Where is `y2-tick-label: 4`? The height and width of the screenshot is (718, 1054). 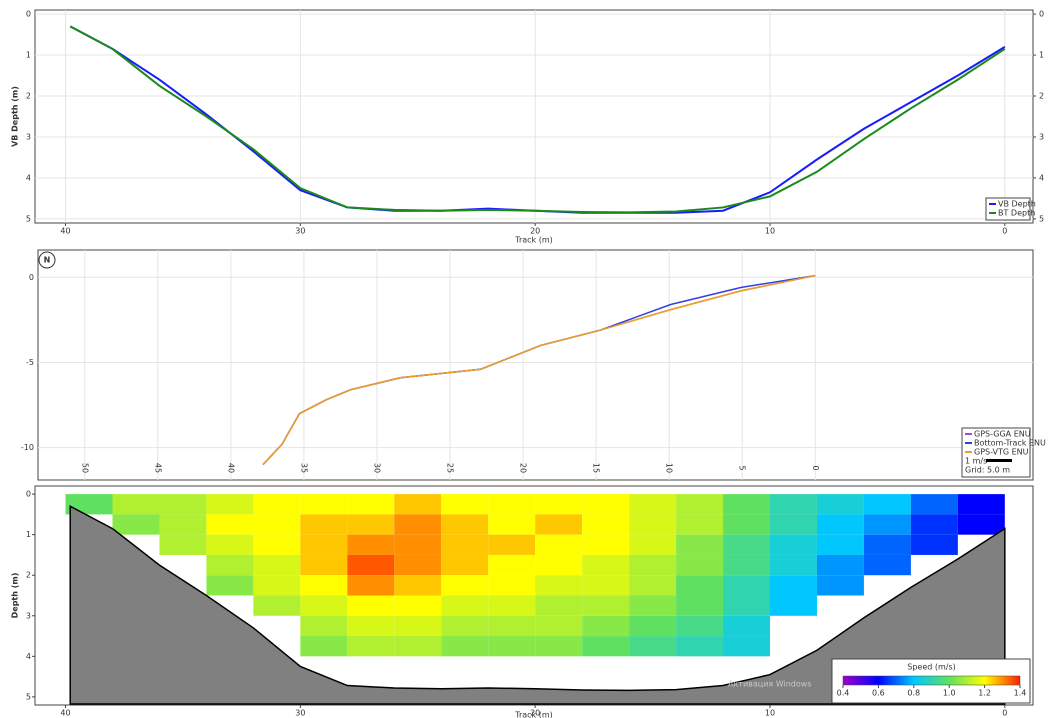 y2-tick-label: 4 is located at coordinates (1041, 177).